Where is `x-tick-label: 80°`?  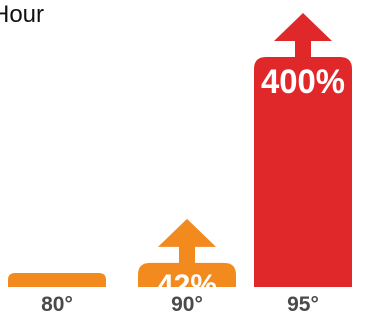
x-tick-label: 80° is located at coordinates (57, 304).